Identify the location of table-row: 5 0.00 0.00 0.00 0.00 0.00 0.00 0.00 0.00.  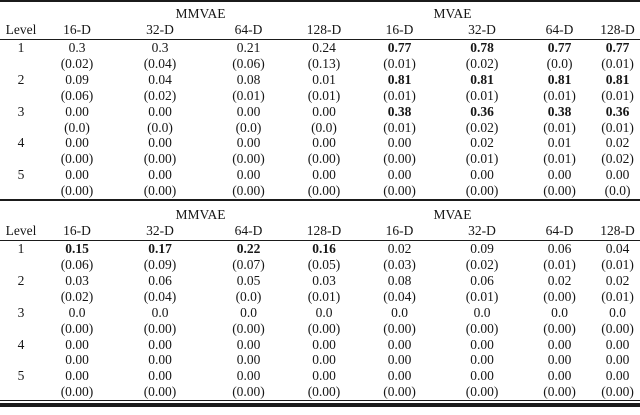
(320, 376).